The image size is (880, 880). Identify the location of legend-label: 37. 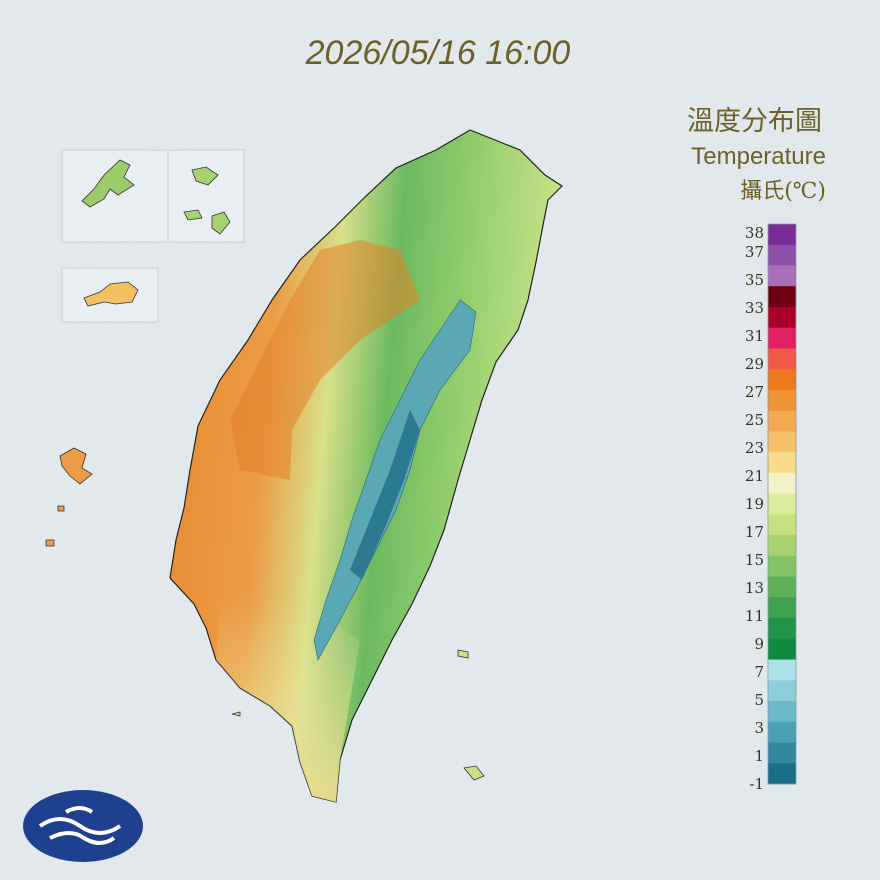
(754, 252).